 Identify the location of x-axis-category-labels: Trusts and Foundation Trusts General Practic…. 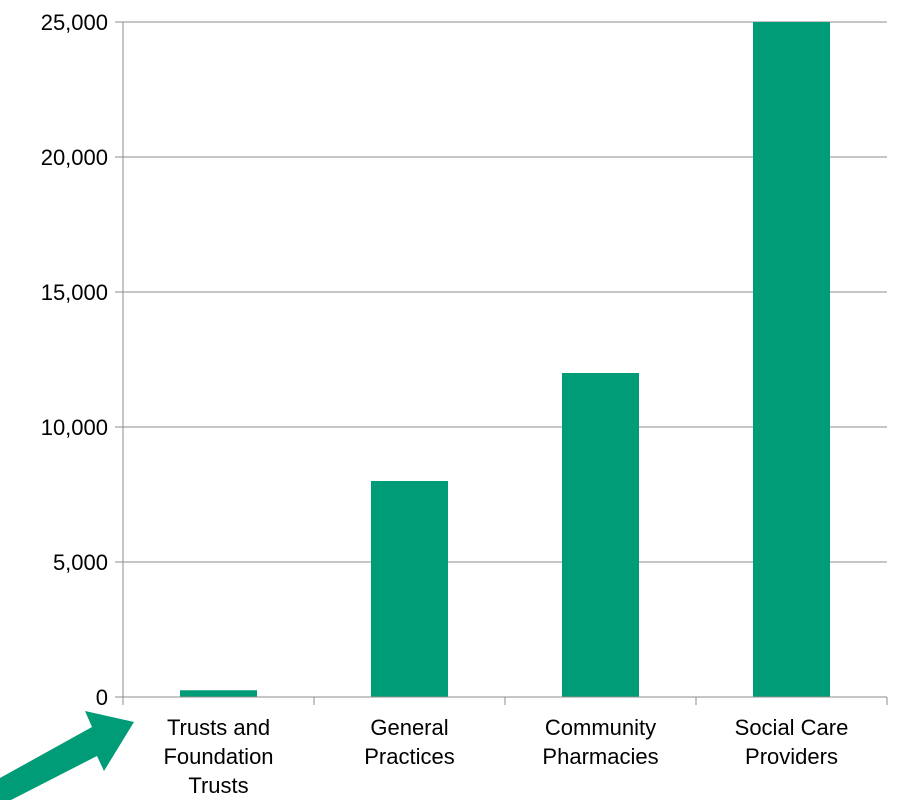
(505, 756).